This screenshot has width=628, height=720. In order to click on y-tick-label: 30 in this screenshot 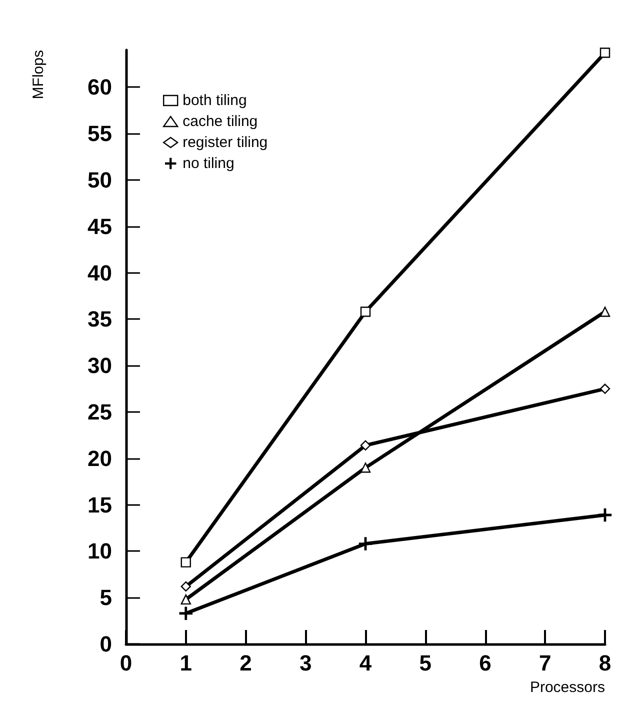, I will do `click(100, 365)`.